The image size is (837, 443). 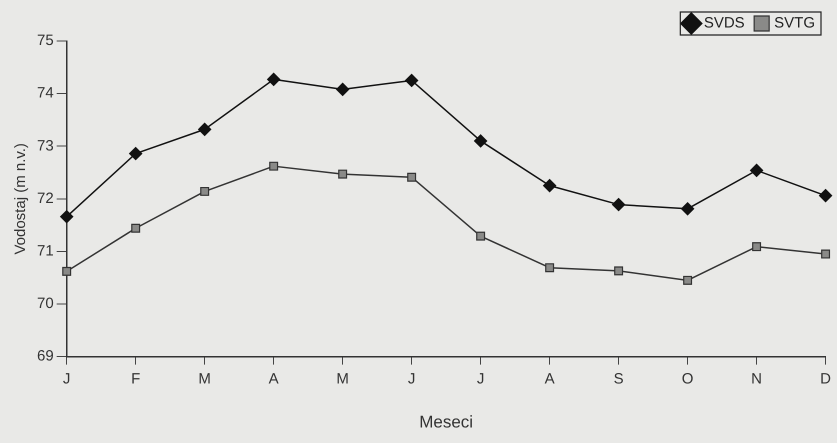 I want to click on legend-label: SVDS, so click(x=724, y=23).